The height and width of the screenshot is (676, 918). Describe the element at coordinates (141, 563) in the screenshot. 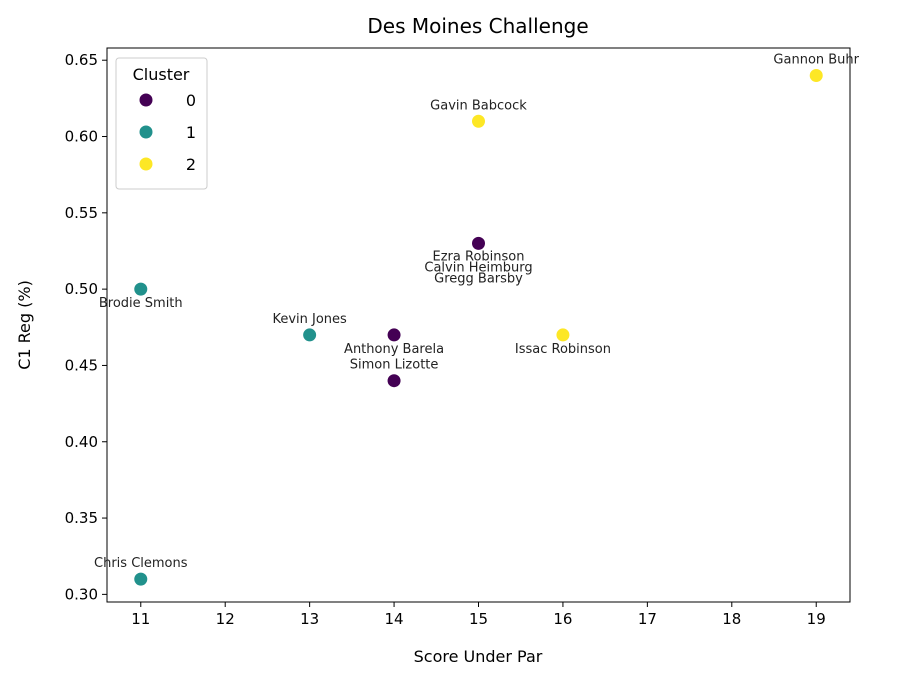

I see `point-label: Chris Clemons` at that location.